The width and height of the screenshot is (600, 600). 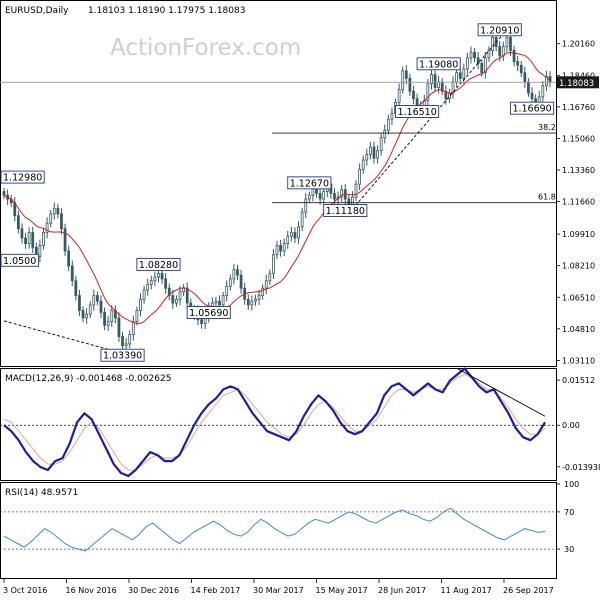 I want to click on macd-trendline, so click(x=501, y=392).